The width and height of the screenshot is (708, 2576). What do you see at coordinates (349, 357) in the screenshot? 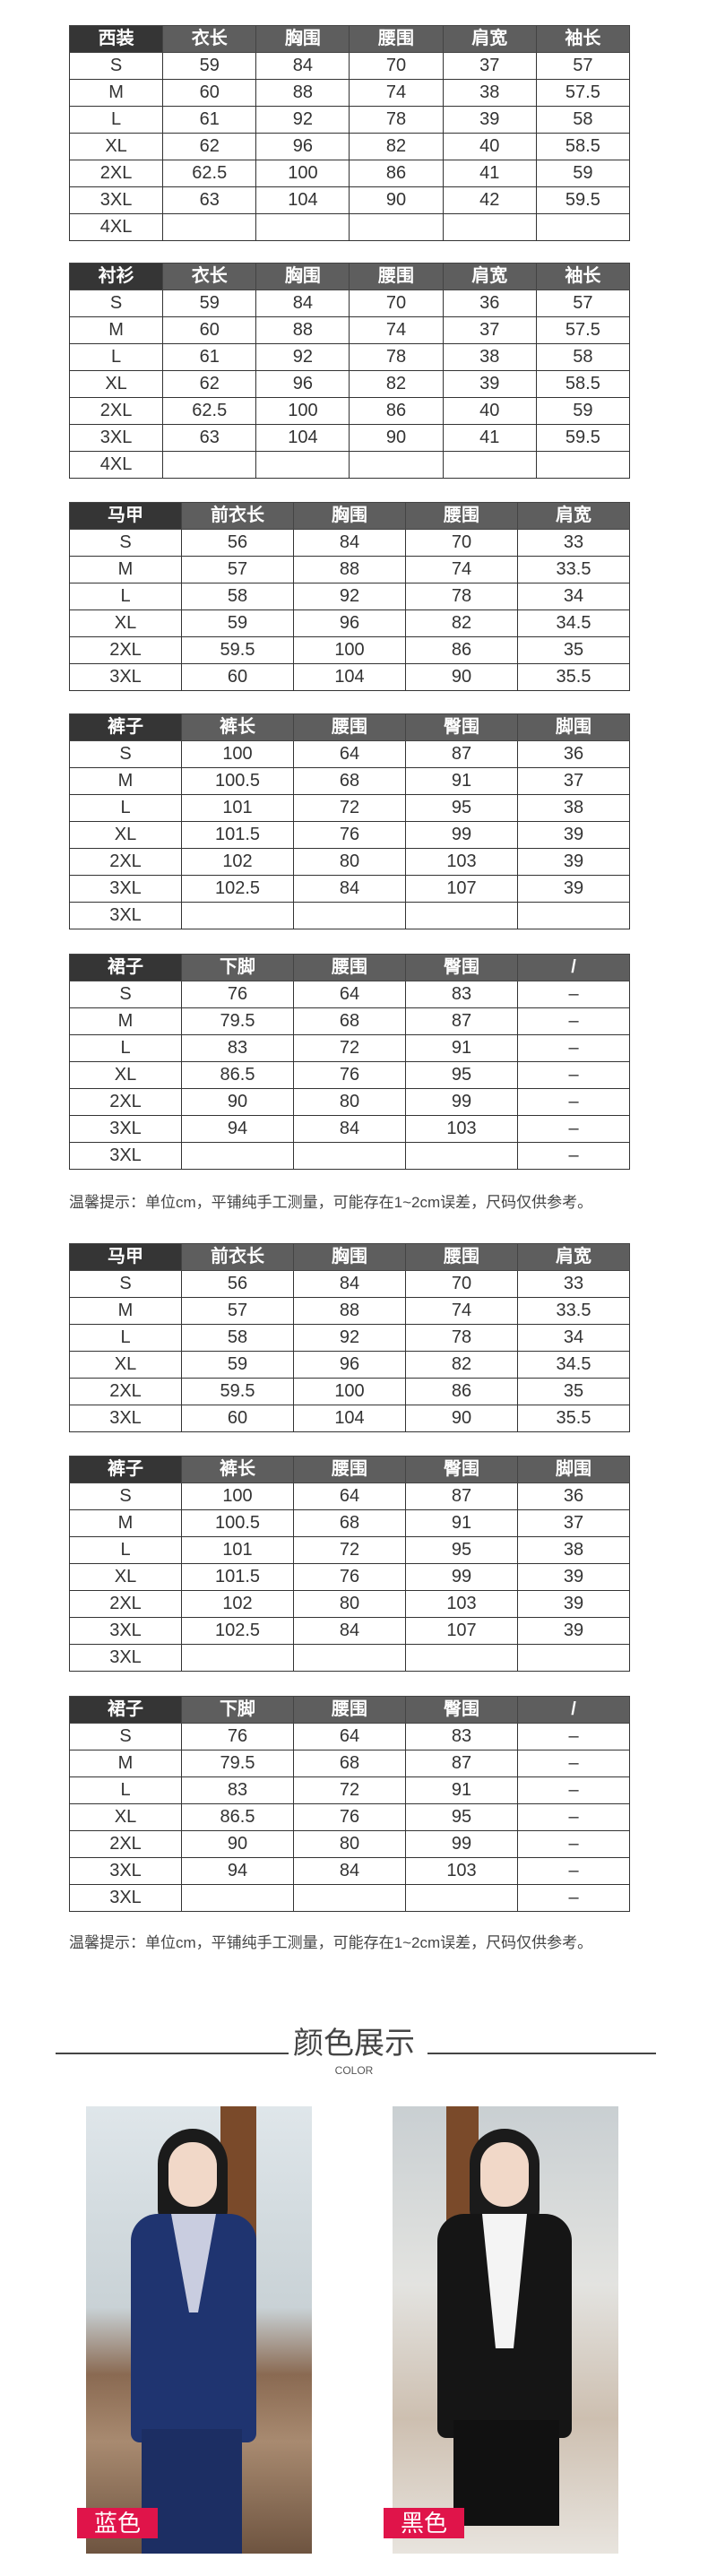
I see `table-row: L 61 92 78 38 58` at bounding box center [349, 357].